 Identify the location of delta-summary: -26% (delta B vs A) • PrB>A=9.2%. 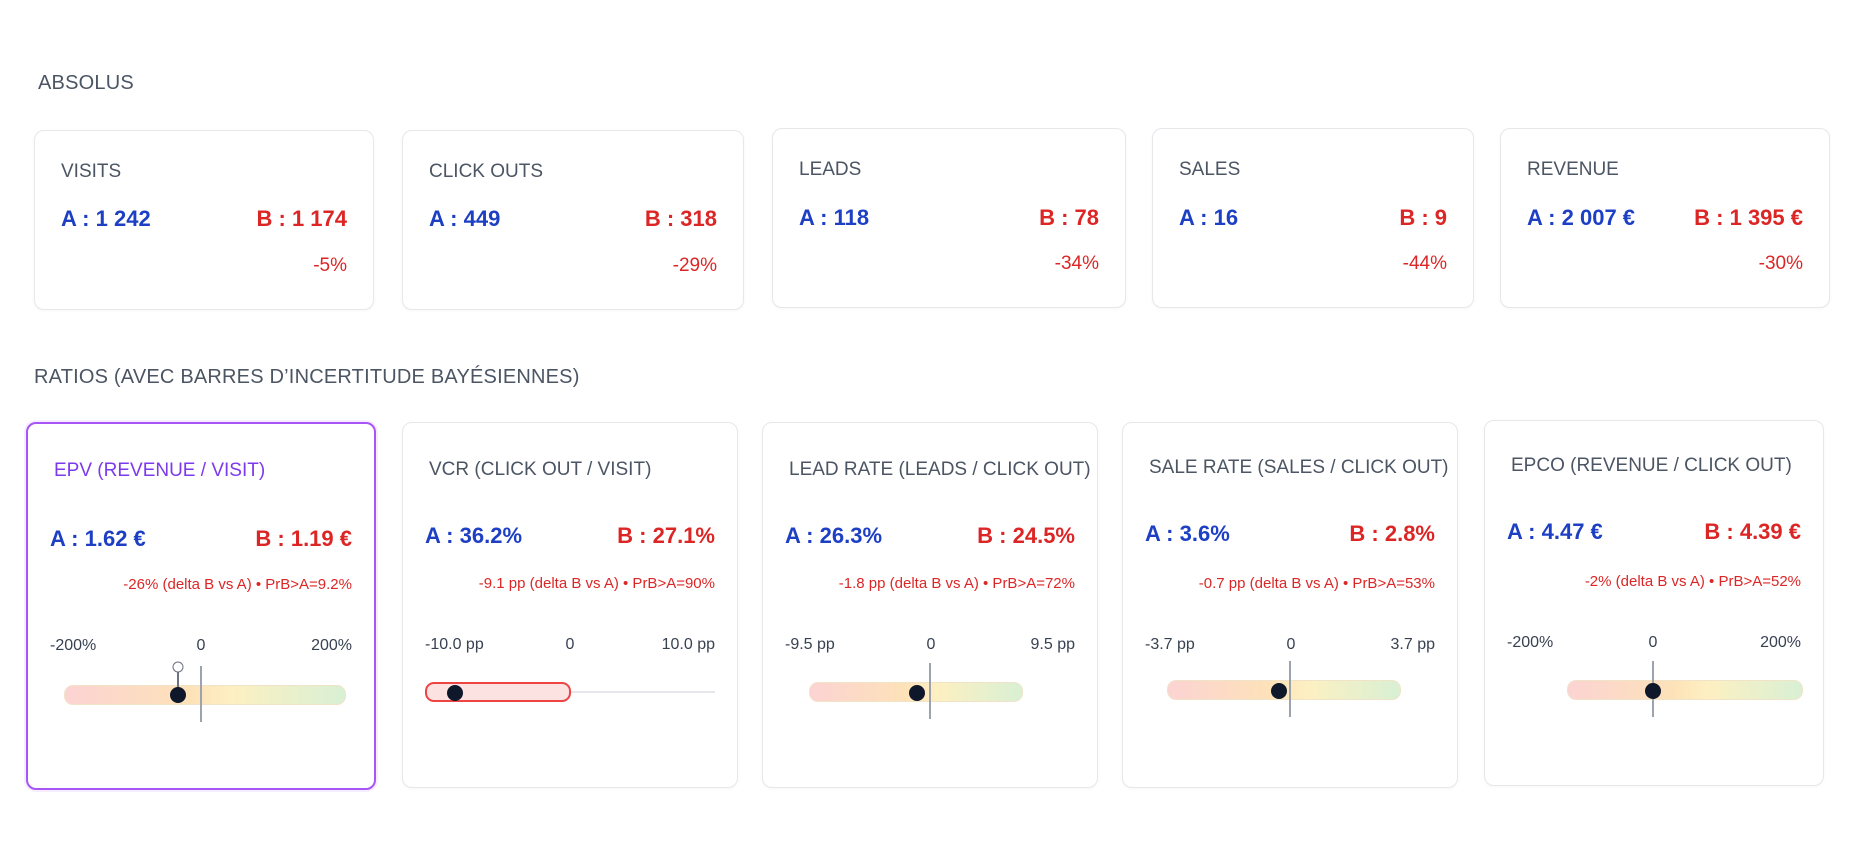
(237, 584).